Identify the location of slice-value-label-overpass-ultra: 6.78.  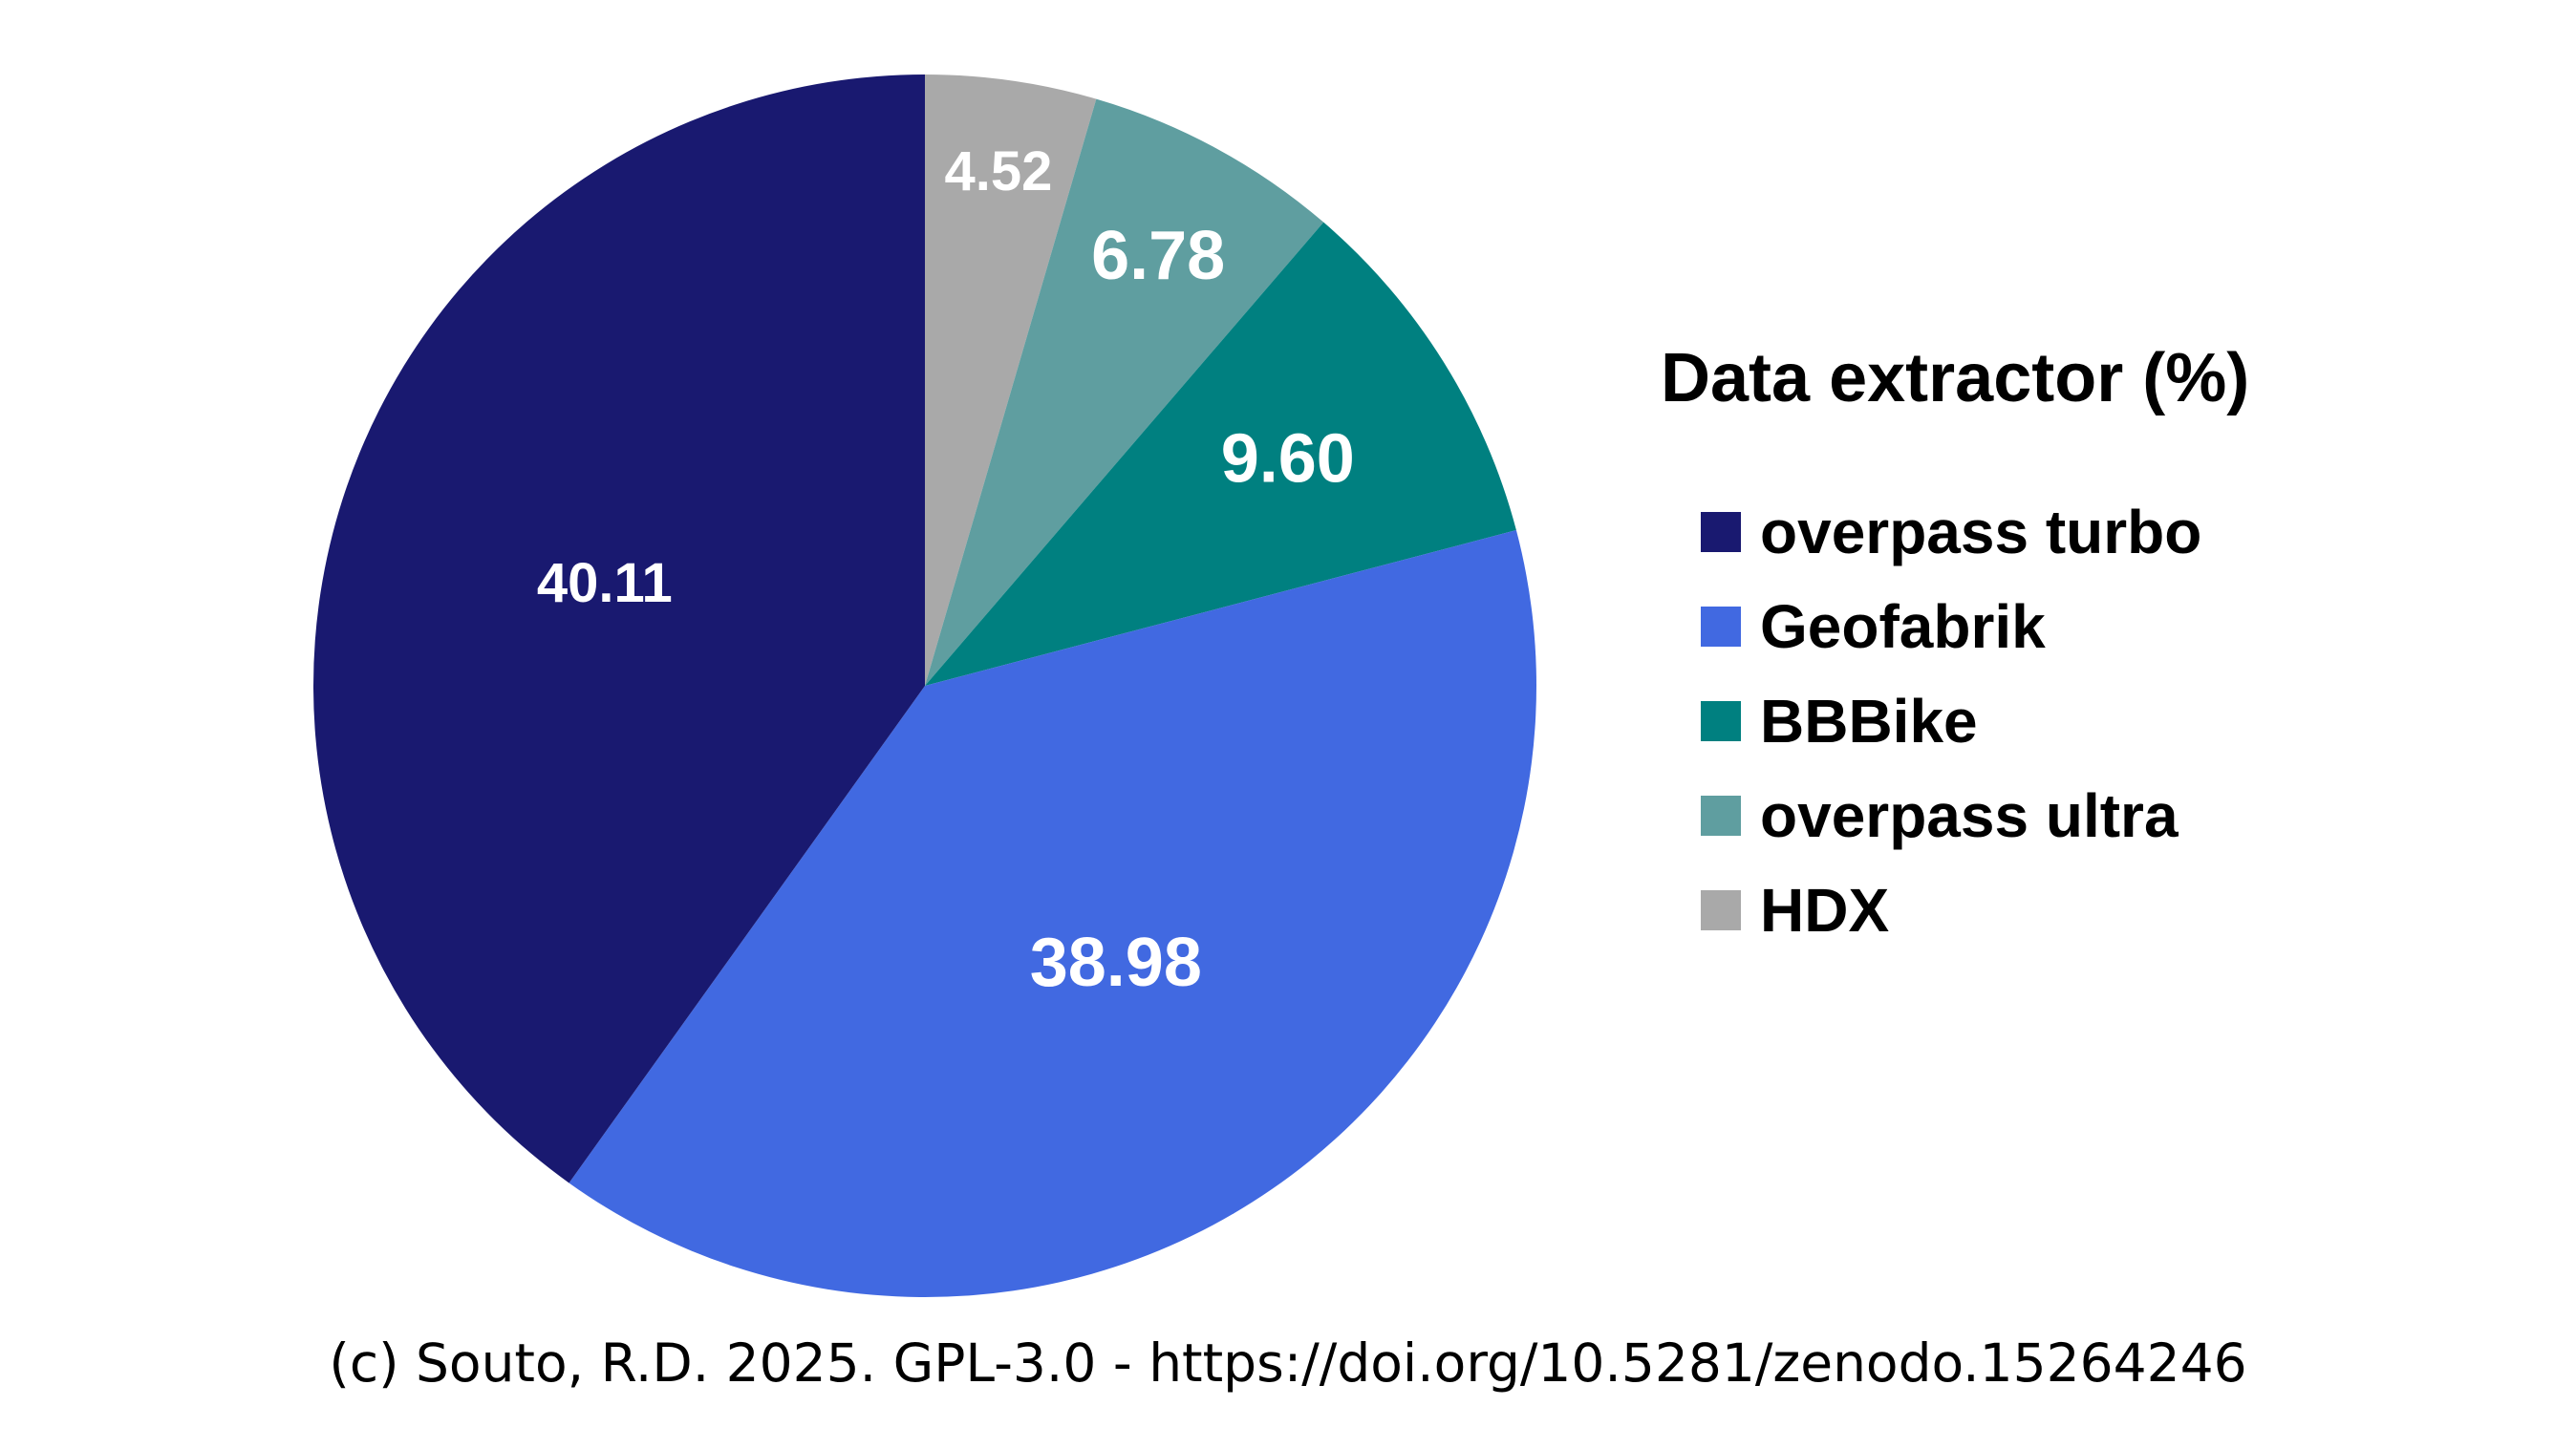
(1158, 256).